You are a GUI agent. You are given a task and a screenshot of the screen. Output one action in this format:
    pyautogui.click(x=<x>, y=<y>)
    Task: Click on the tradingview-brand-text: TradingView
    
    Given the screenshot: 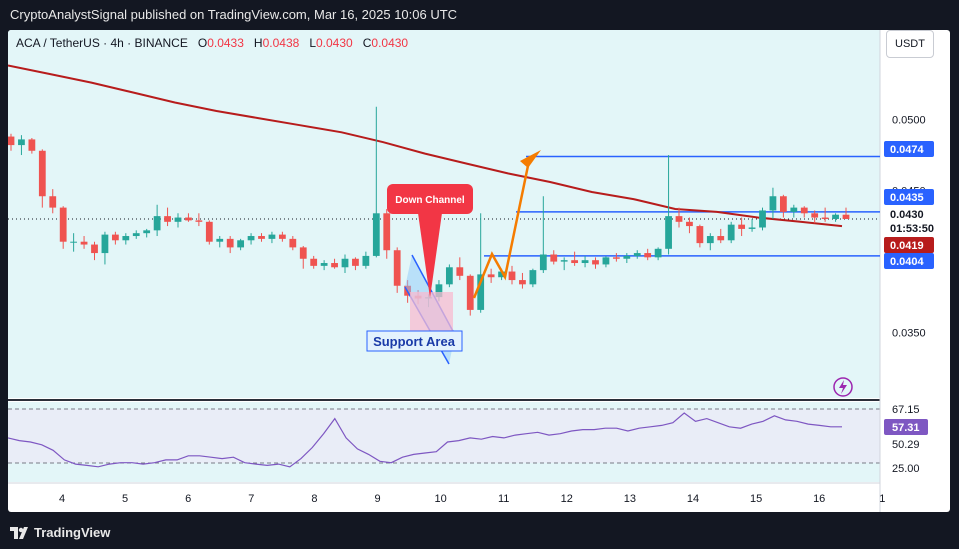 What is the action you would take?
    pyautogui.click(x=72, y=532)
    